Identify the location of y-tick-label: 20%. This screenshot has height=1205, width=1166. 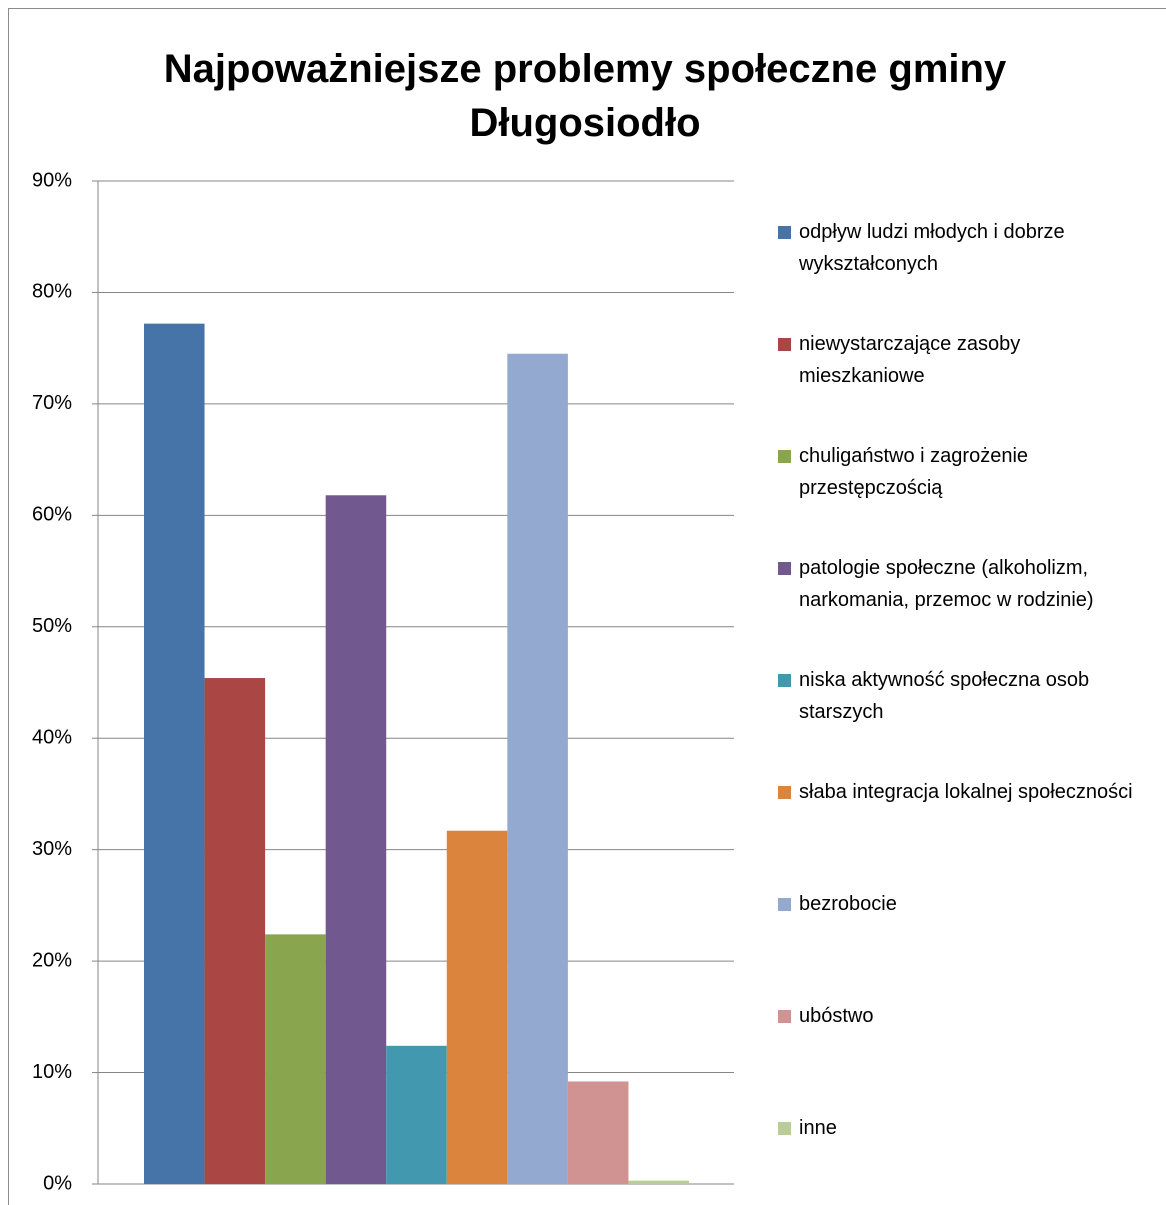
(52, 960).